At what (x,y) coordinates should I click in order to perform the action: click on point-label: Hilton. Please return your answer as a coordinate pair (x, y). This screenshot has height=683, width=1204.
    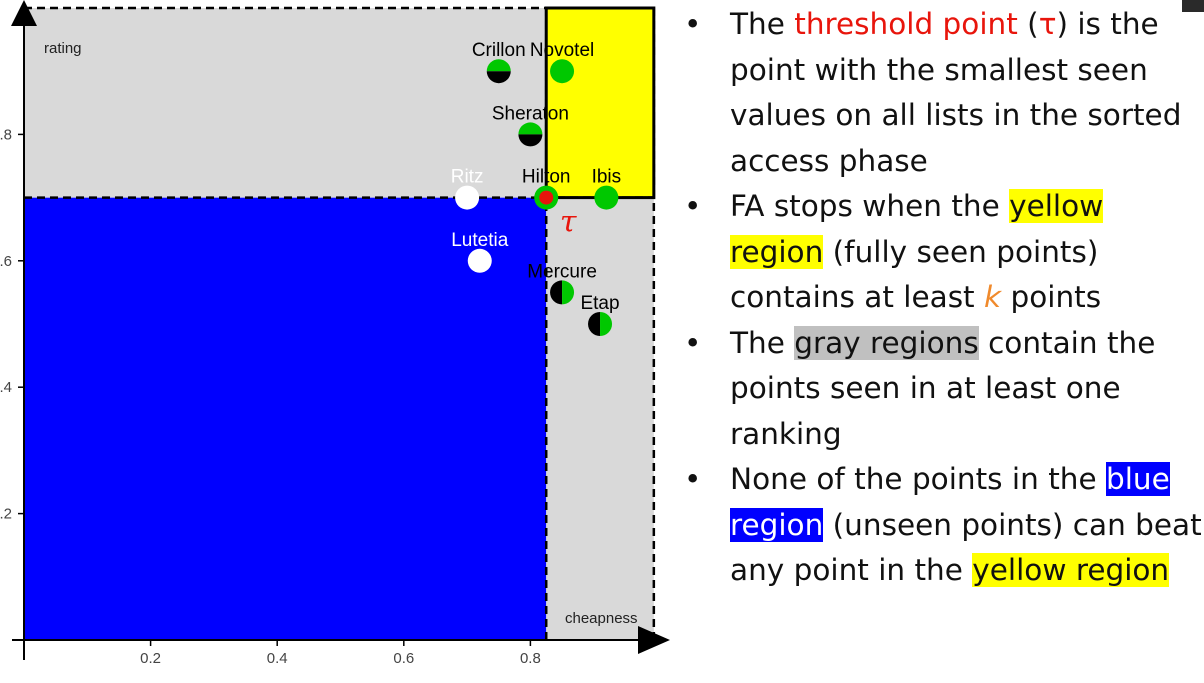
    Looking at the image, I should click on (546, 177).